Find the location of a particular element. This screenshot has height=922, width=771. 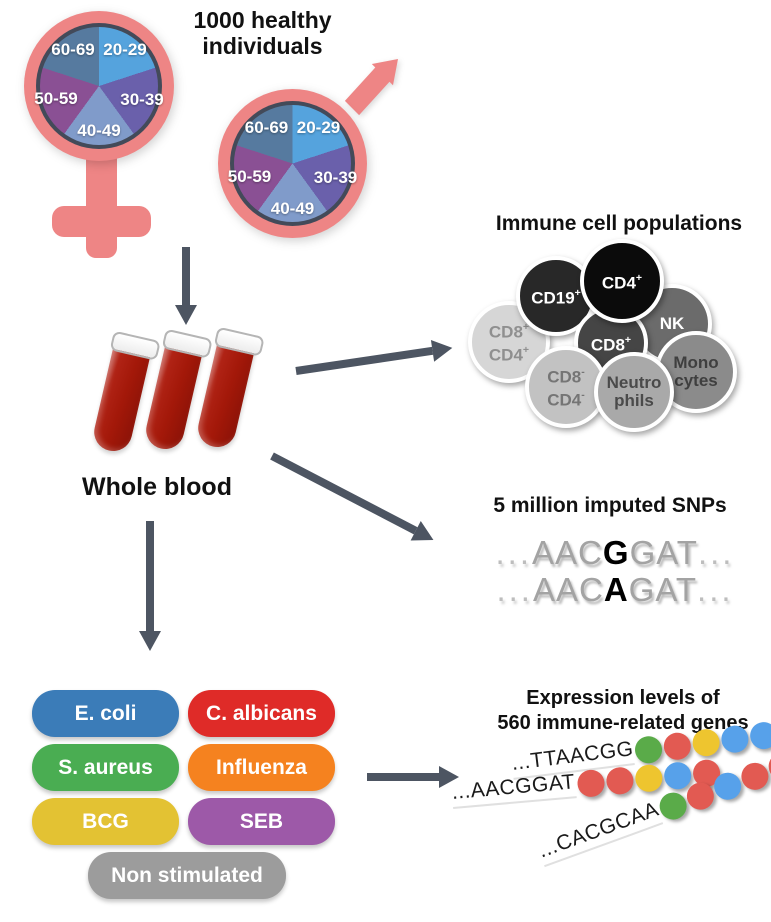

male-symbol-arrow-icon is located at coordinates (371, 87).